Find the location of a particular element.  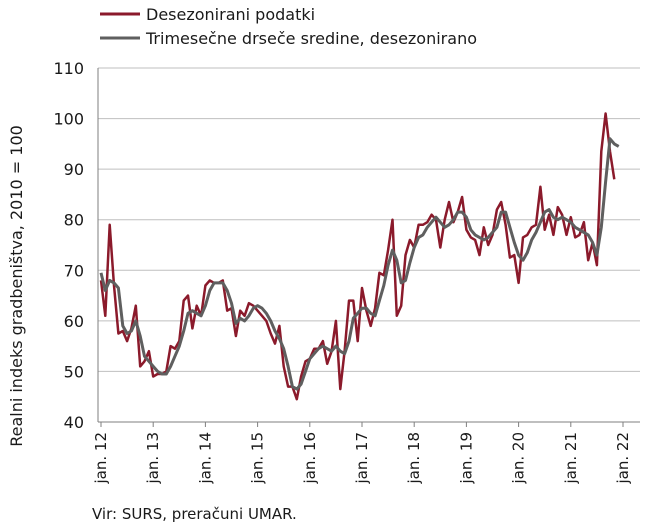

legend-label: Trimesečne drseče sredine, desezonirano is located at coordinates (311, 38).